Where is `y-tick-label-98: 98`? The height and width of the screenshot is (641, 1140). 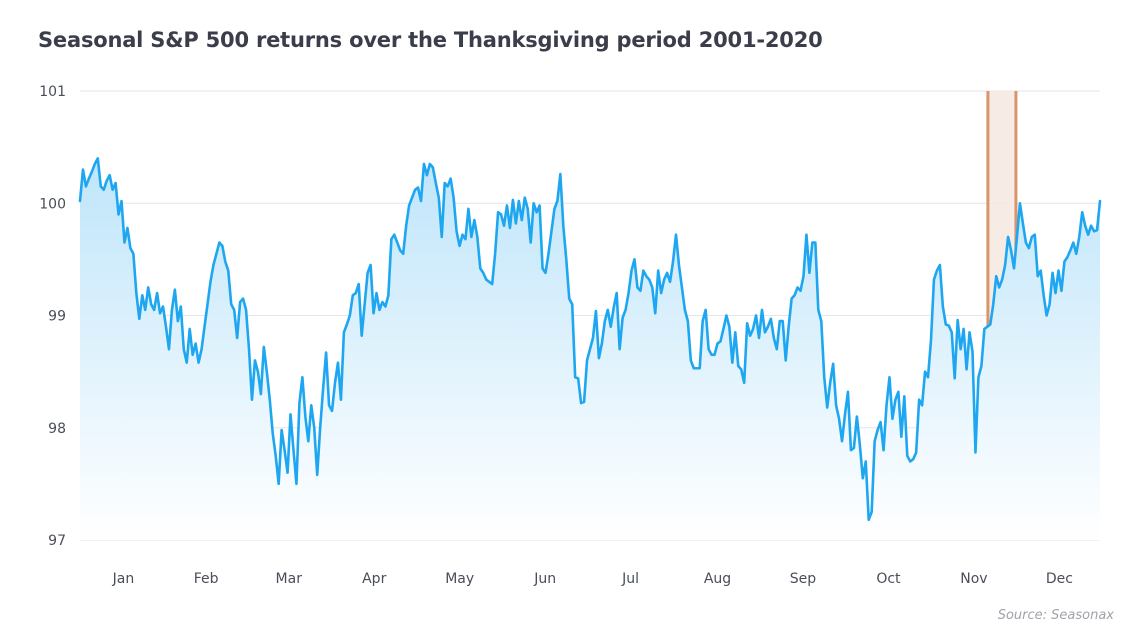
y-tick-label-98: 98 is located at coordinates (57, 429).